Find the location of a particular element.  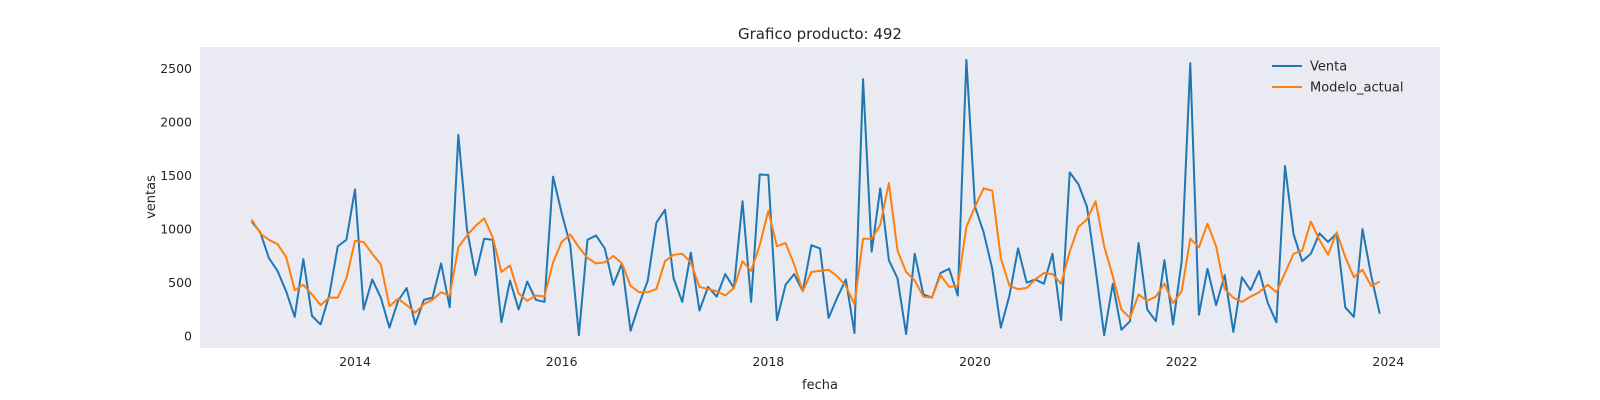

legend-label: Modelo_actual is located at coordinates (1357, 88).